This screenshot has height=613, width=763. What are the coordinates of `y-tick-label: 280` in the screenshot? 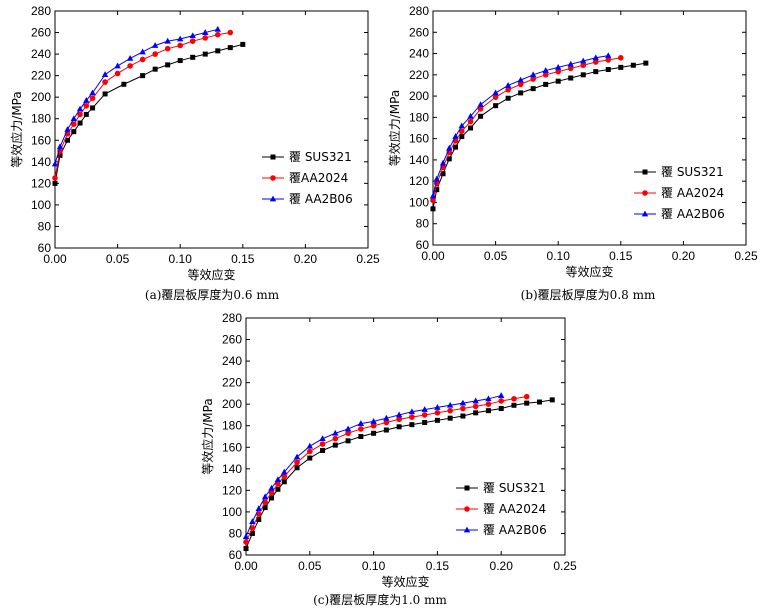 It's located at (41, 11).